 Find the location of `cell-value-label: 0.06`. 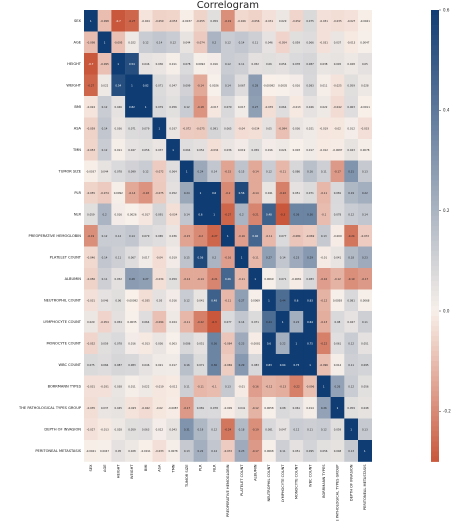

cell-value-label: 0.06 is located at coordinates (118, 300).